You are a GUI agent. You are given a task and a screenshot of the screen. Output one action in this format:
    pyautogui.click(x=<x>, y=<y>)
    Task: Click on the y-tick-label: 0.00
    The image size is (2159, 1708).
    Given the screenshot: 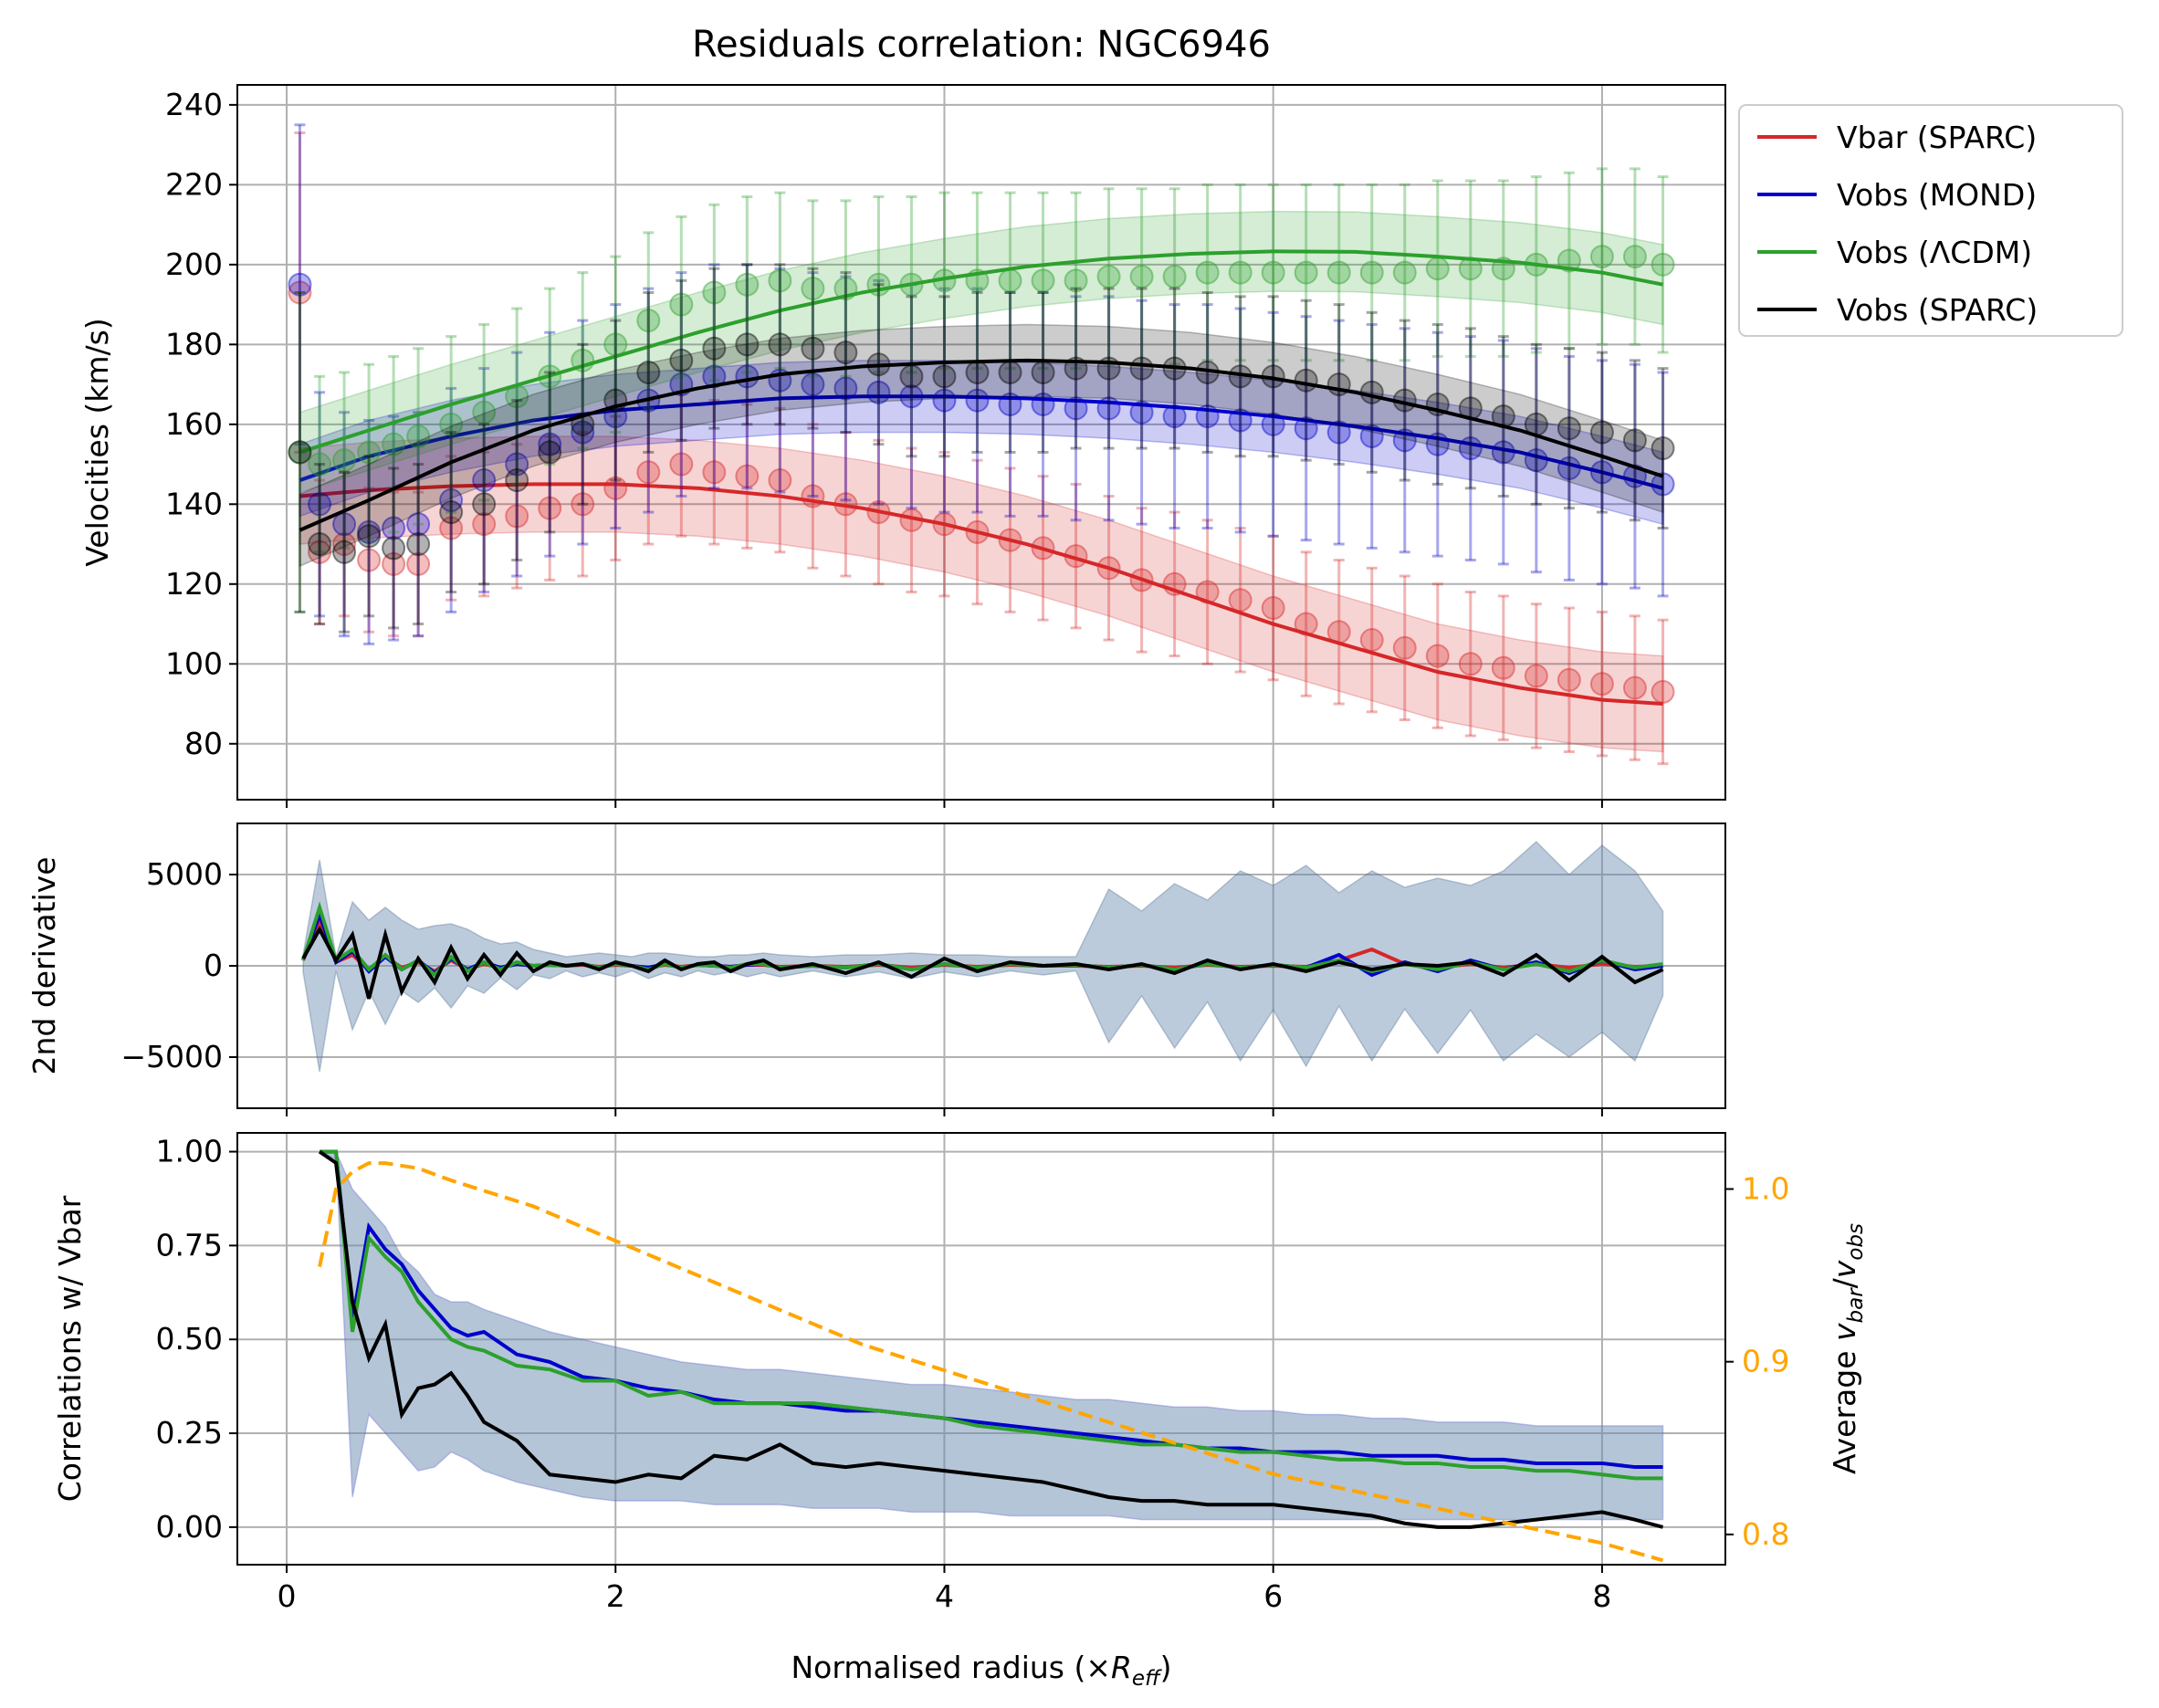 What is the action you would take?
    pyautogui.click(x=189, y=1527)
    